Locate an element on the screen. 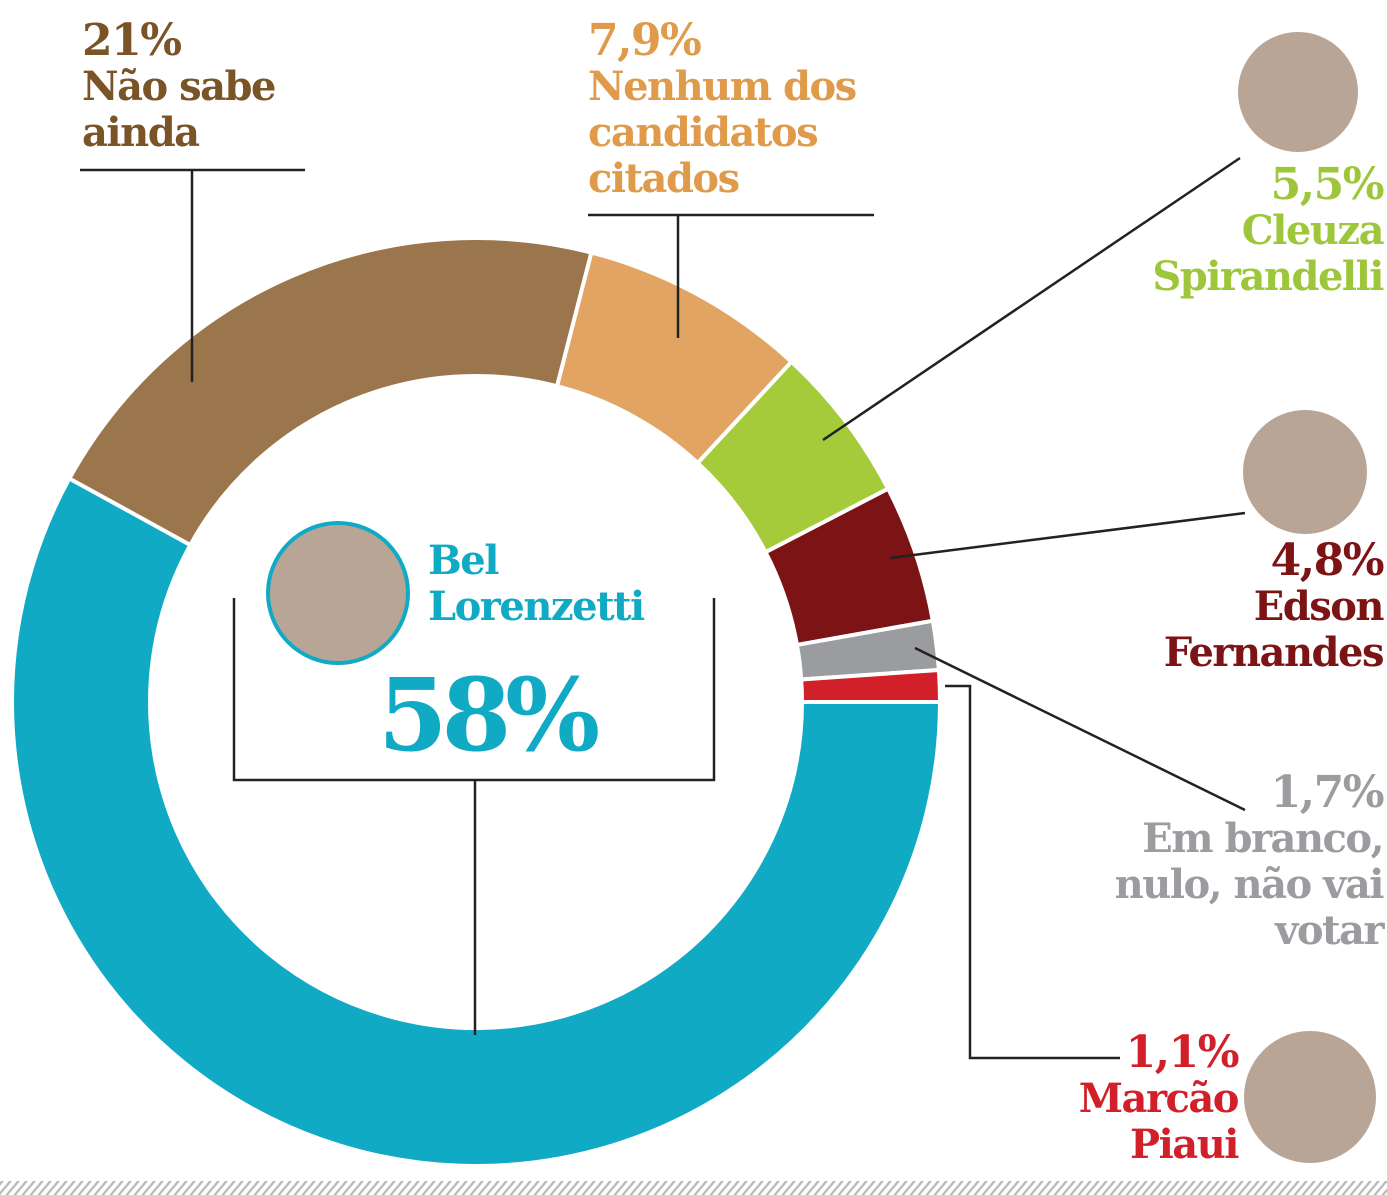 This screenshot has width=1387, height=1195. label: 1,1% Marcão Piaui is located at coordinates (1140, 1097).